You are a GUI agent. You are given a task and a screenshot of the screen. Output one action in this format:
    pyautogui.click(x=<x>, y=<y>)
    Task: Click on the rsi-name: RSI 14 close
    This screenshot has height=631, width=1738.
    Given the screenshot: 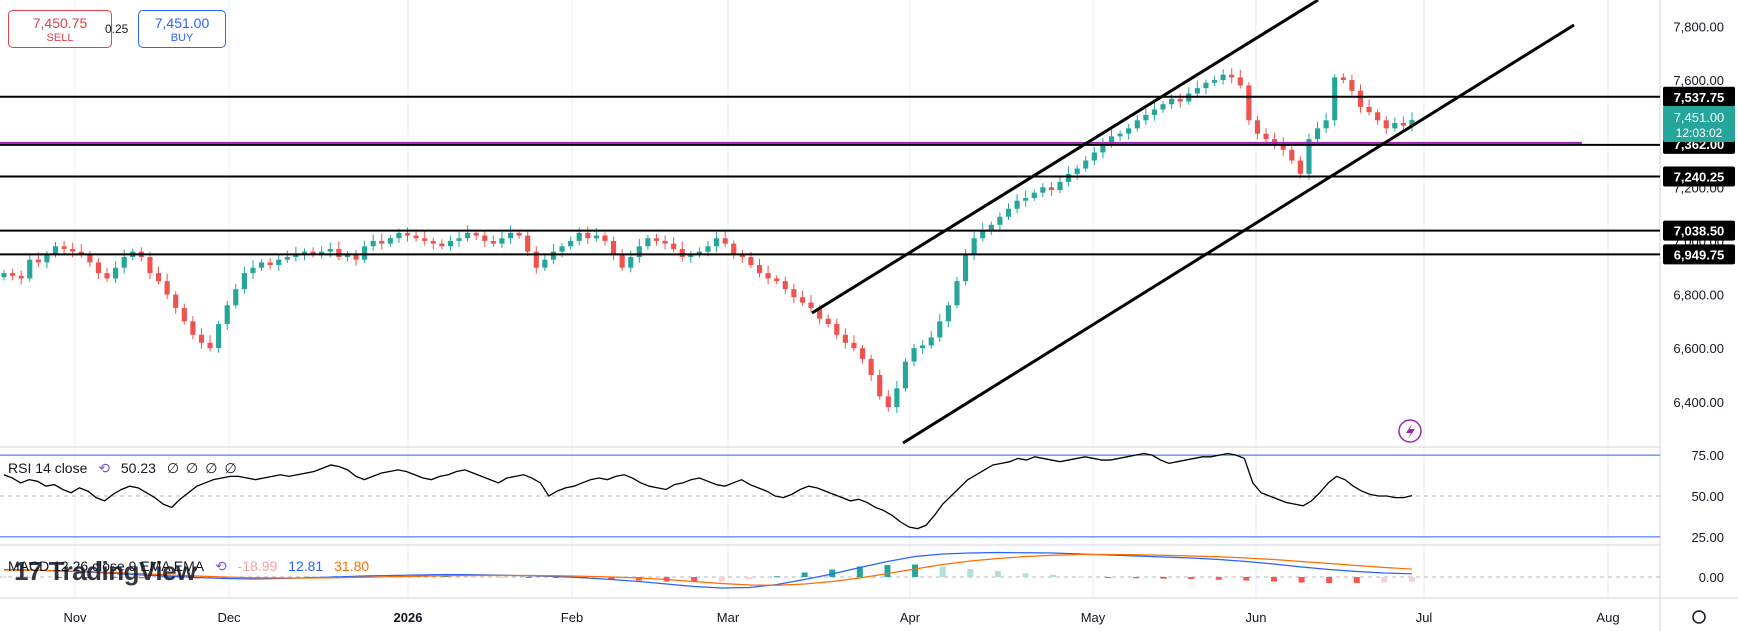 What is the action you would take?
    pyautogui.click(x=48, y=468)
    